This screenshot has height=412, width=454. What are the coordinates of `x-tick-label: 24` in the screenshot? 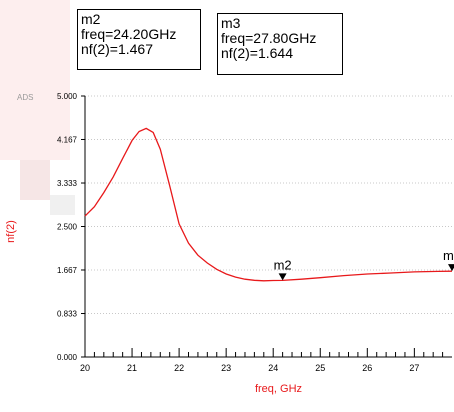 It's located at (273, 368).